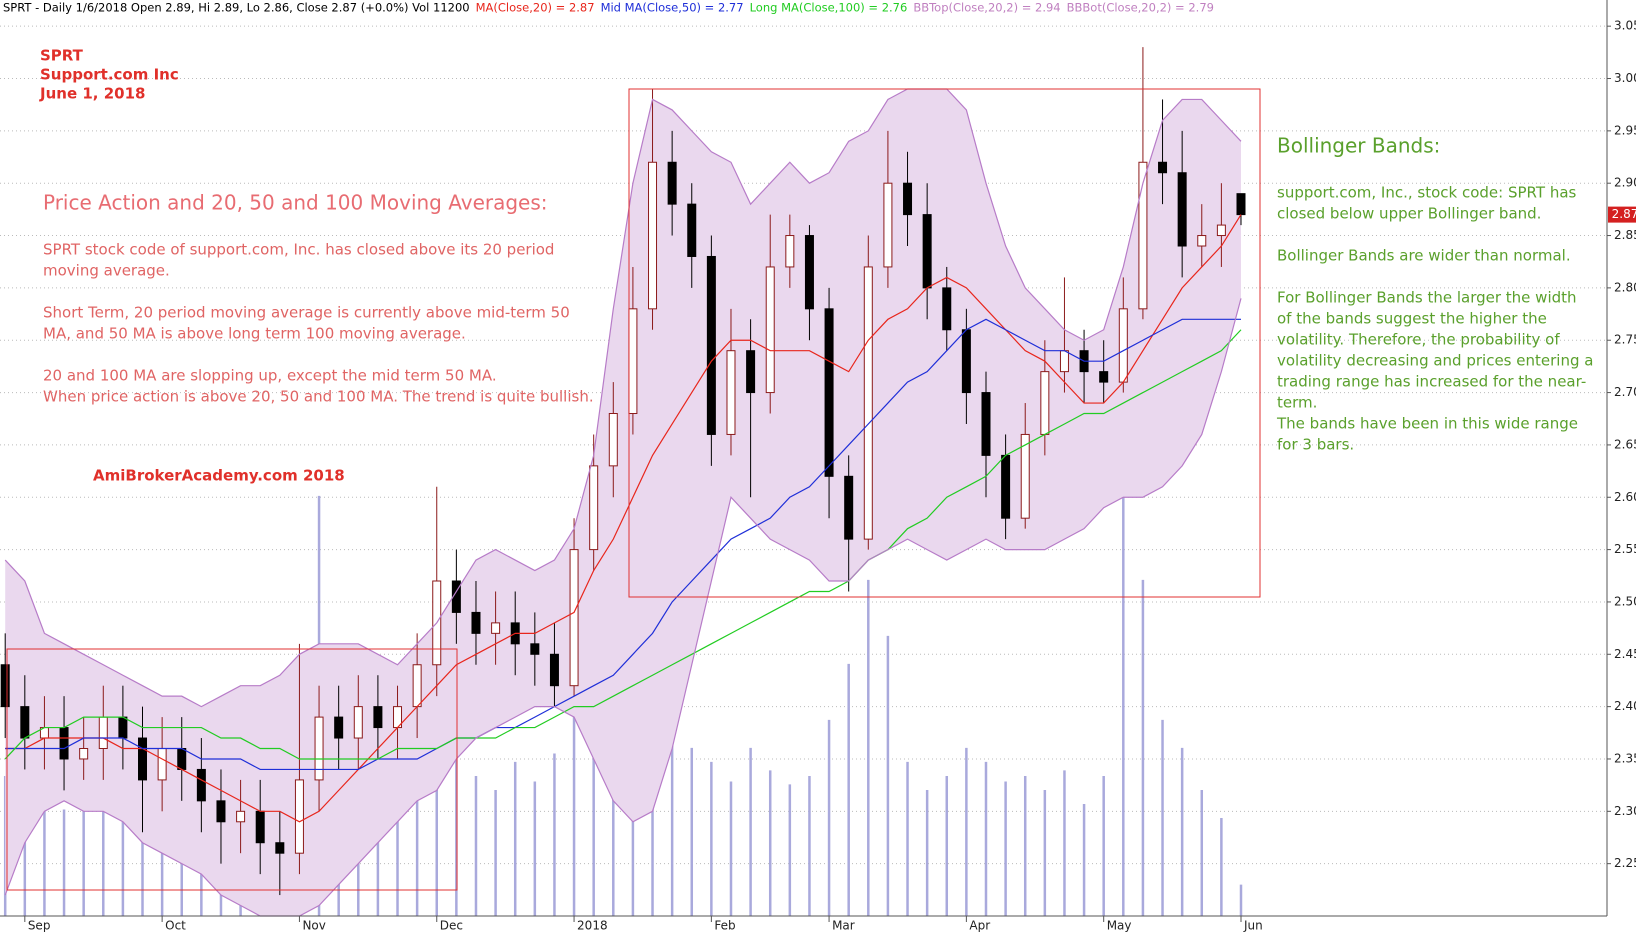  Describe the element at coordinates (986, 8) in the screenshot. I see `legend-entry: BBTop(Close,20,2) = 2.94` at that location.